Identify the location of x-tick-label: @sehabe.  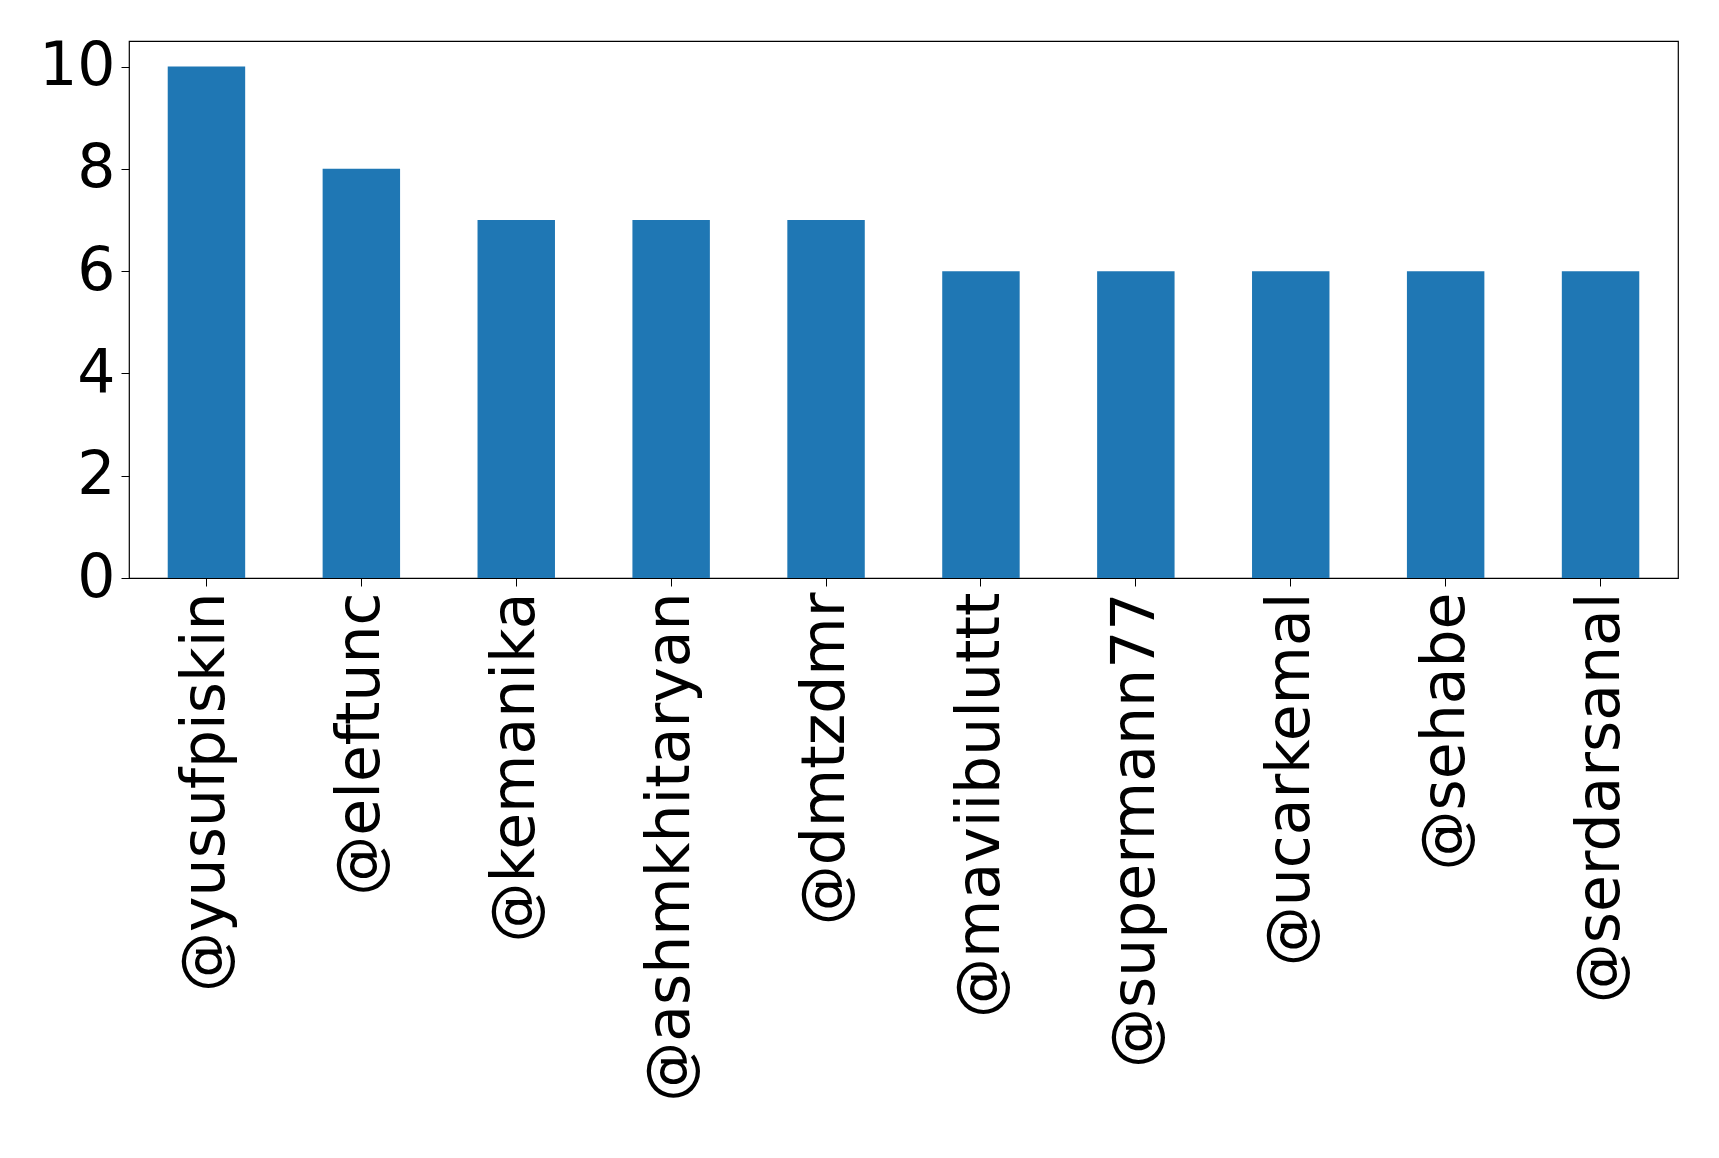
(1442, 731).